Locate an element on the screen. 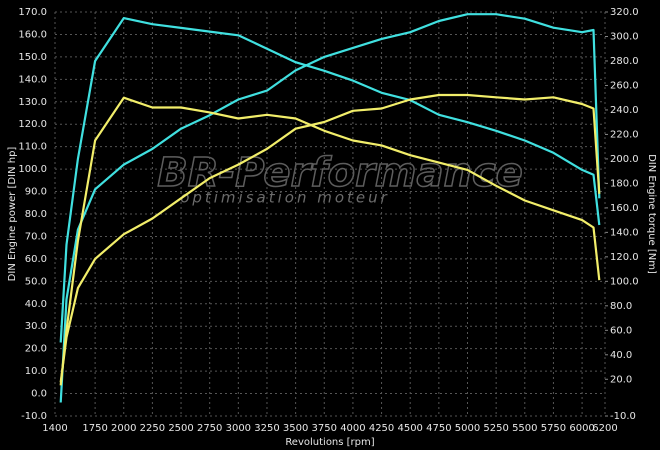 The image size is (660, 450). x-tick-label: 4000 is located at coordinates (352, 428).